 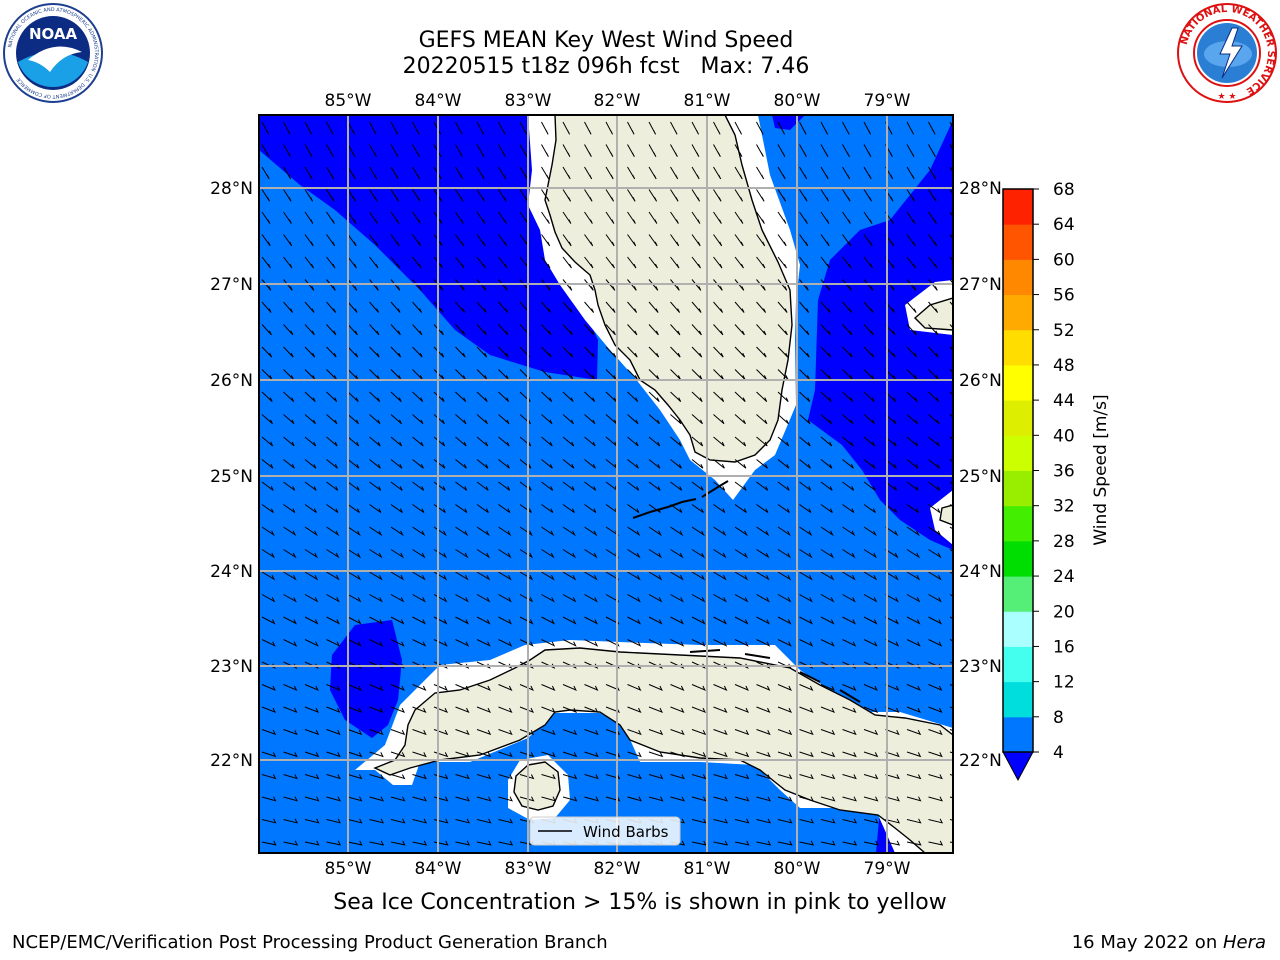 What do you see at coordinates (438, 869) in the screenshot?
I see `lon-label: 84°W` at bounding box center [438, 869].